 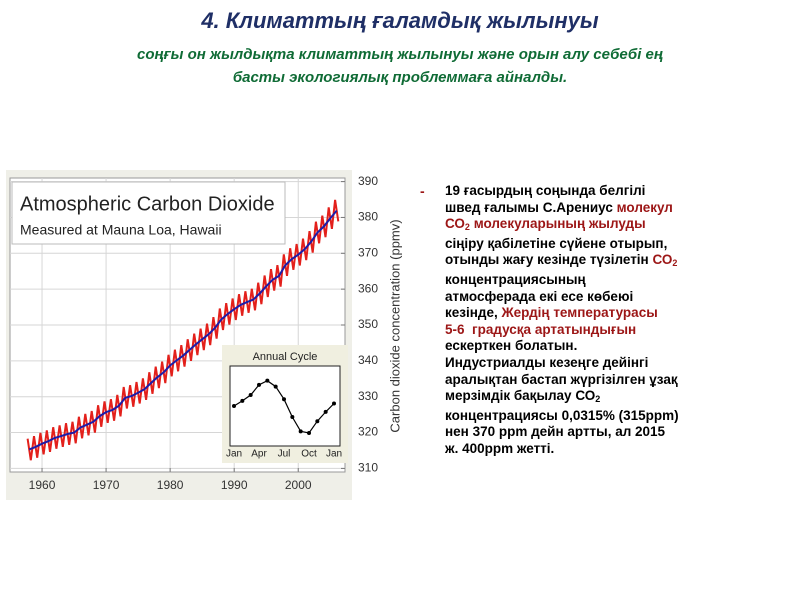 What do you see at coordinates (620, 280) in the screenshot?
I see `text-line: концентрациясының` at bounding box center [620, 280].